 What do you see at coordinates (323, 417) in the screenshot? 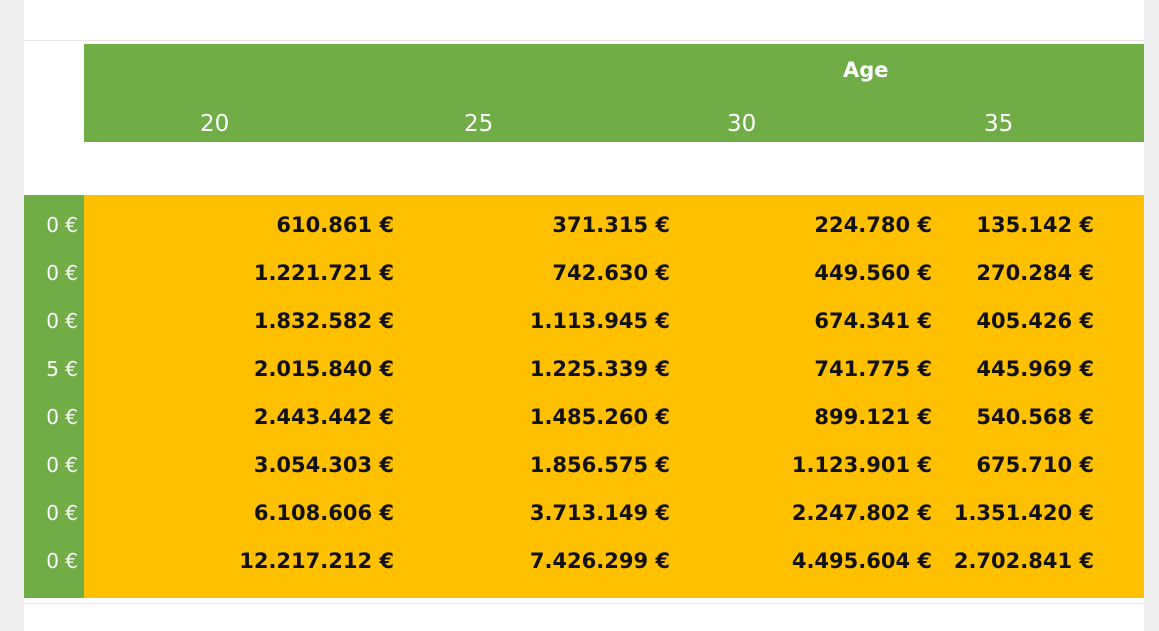
I see `table-cell: 2.443.442 €` at bounding box center [323, 417].